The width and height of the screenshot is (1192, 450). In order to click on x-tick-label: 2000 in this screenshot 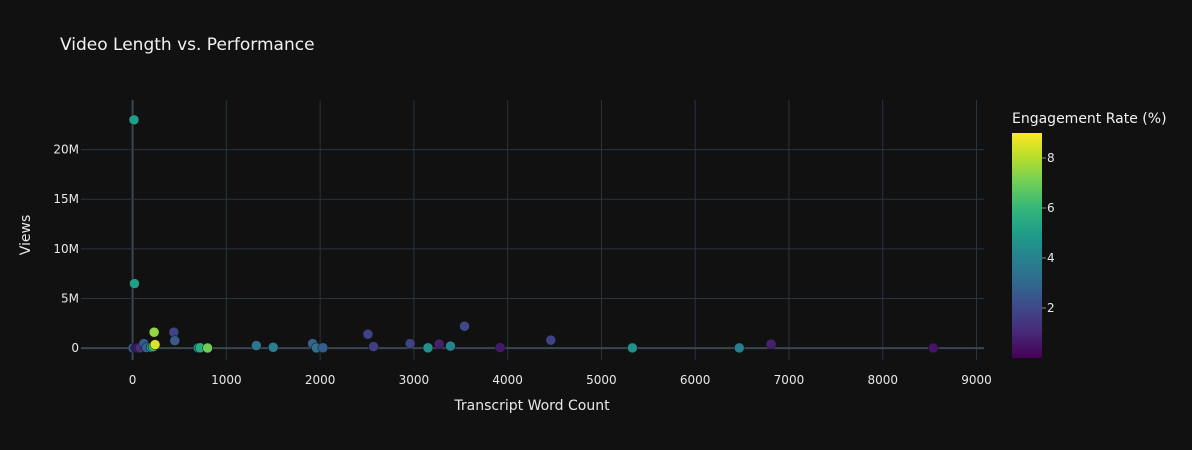, I will do `click(320, 380)`.